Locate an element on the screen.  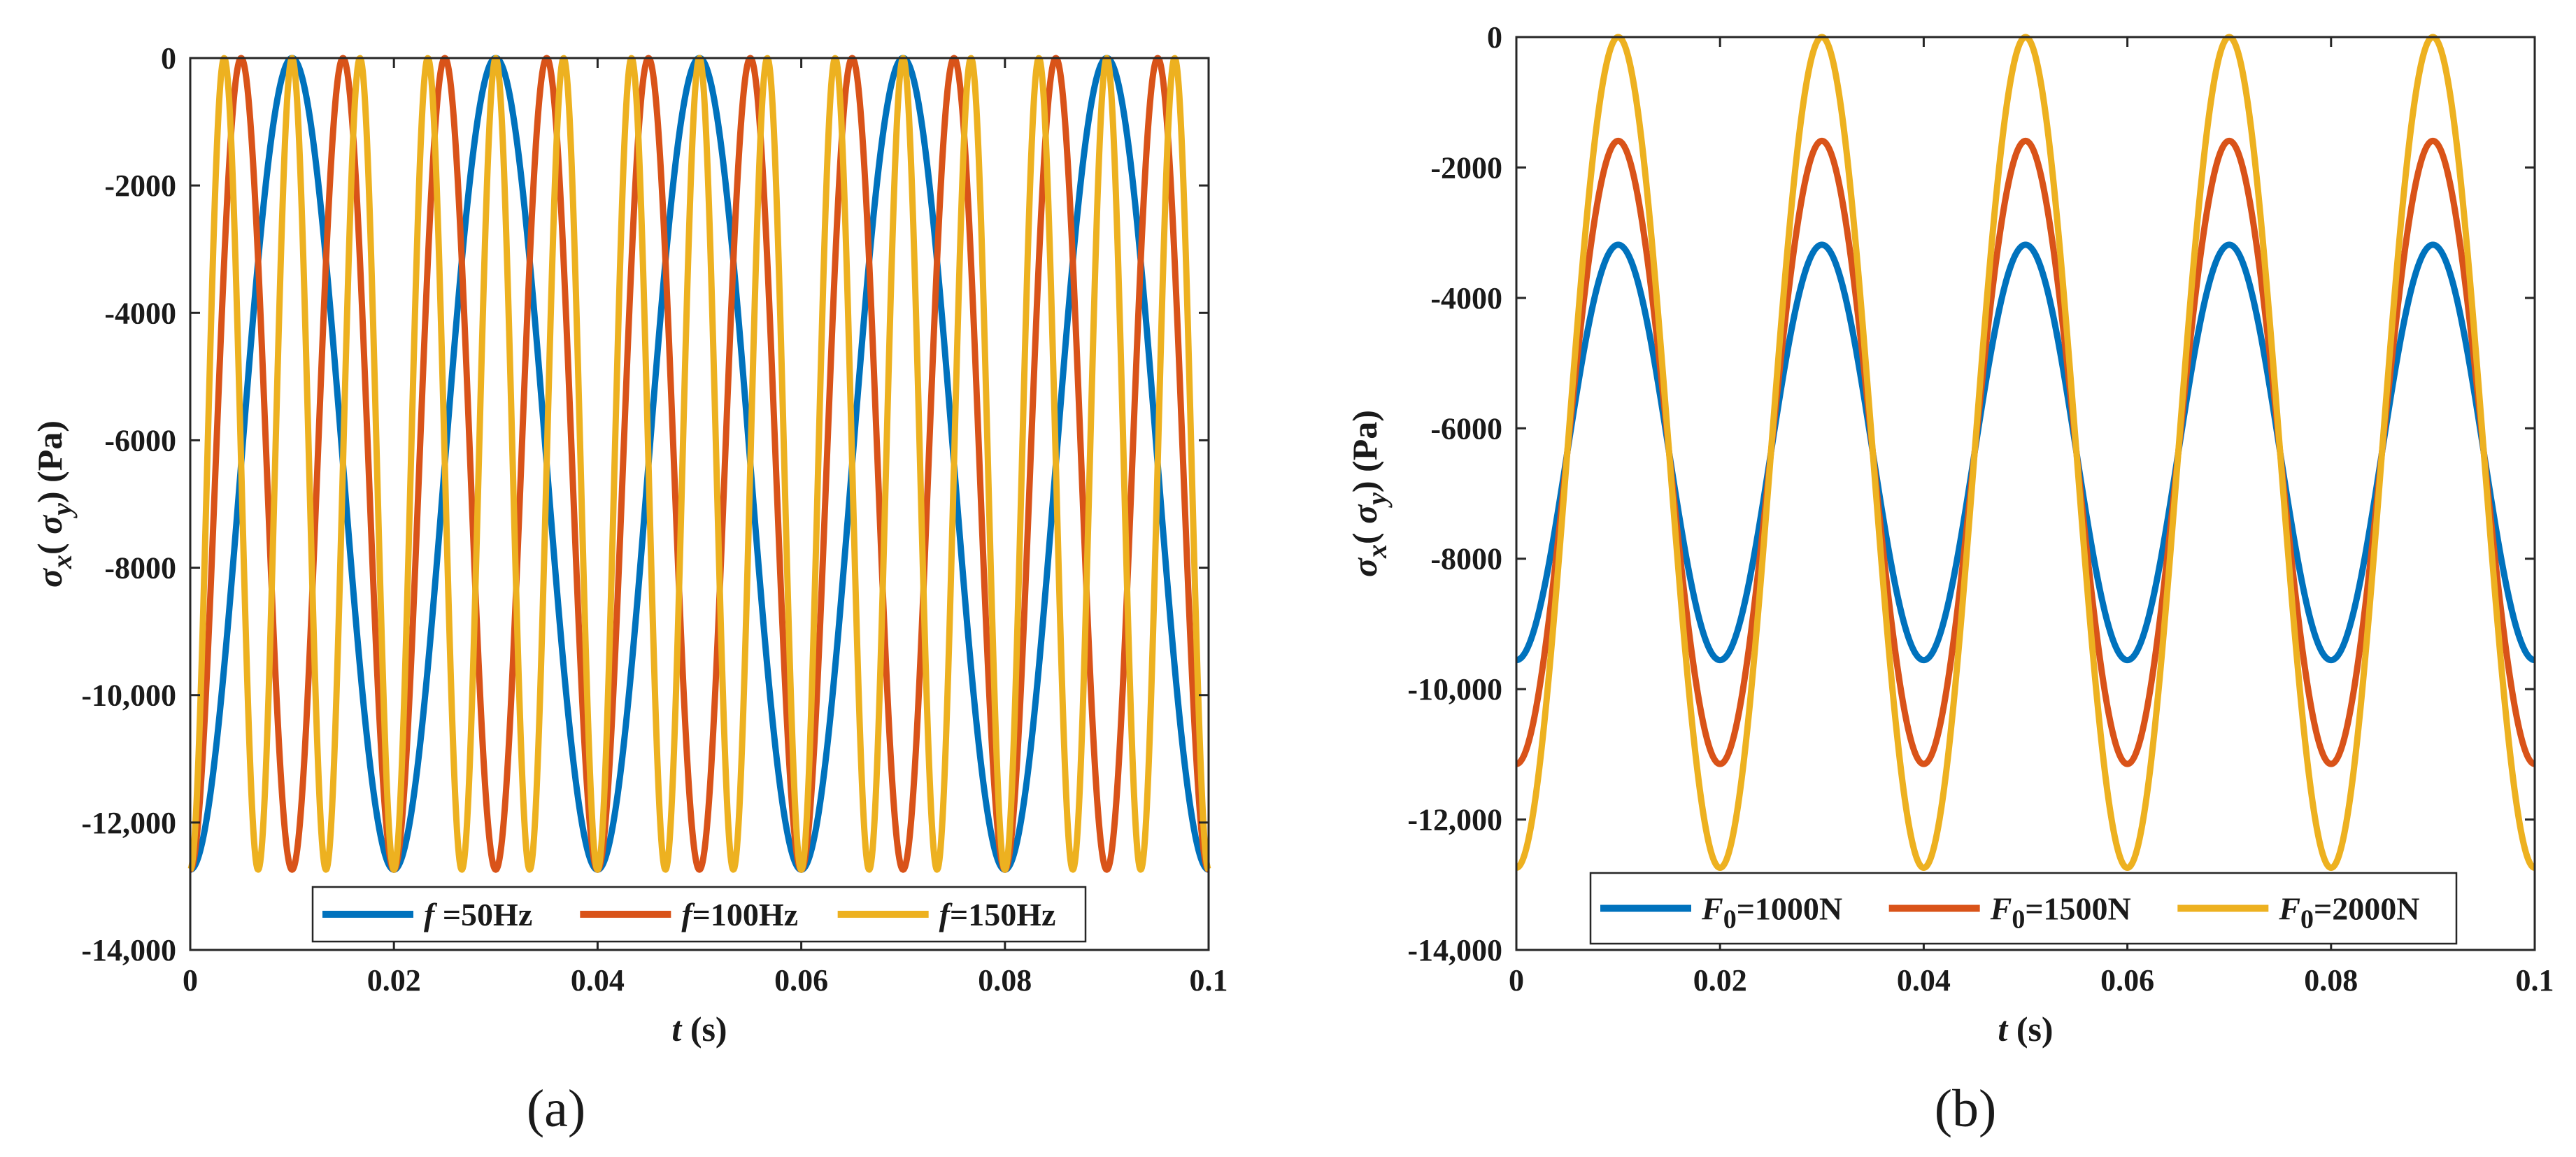
legend-entry: F0=2000N is located at coordinates (2348, 913).